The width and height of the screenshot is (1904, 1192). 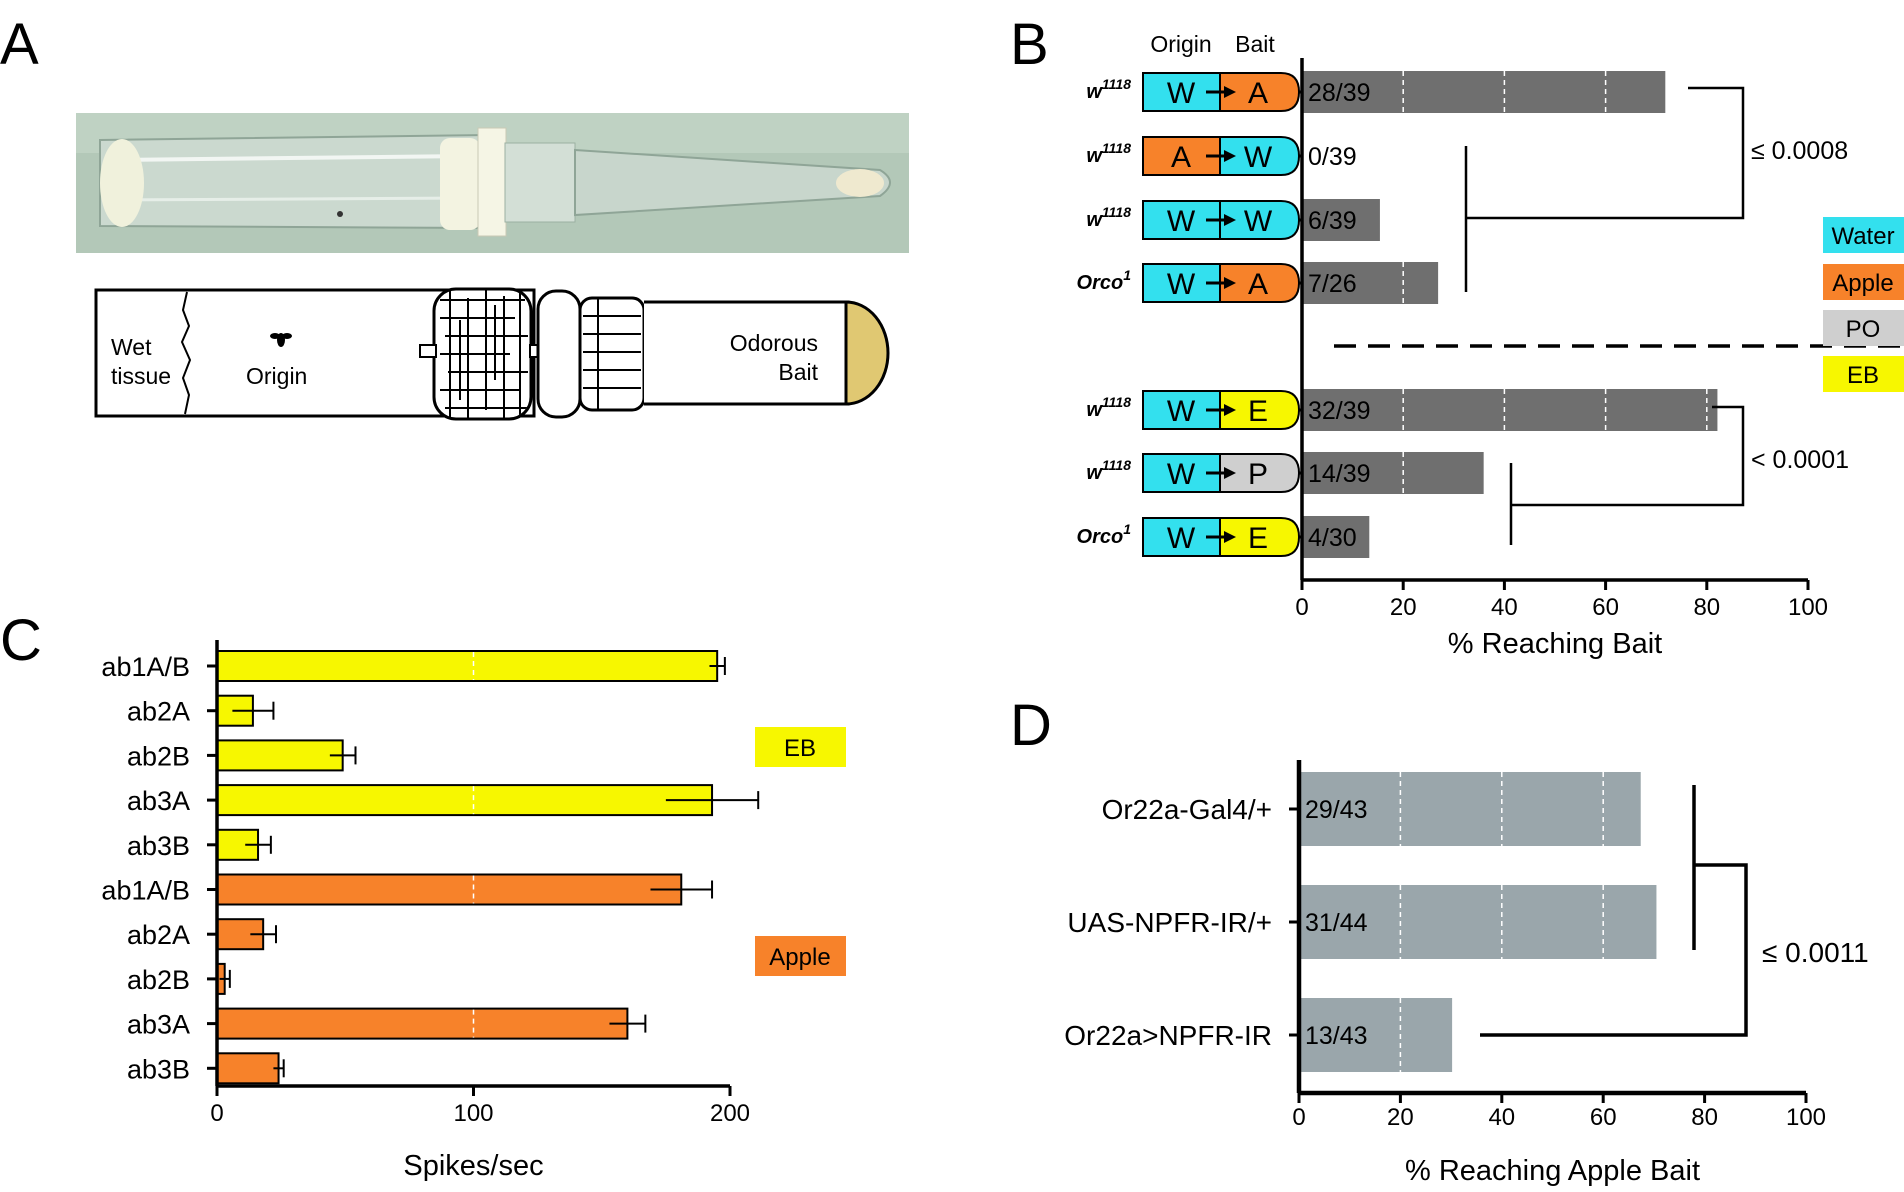 What do you see at coordinates (158, 801) in the screenshot?
I see `y-tick-label-4: ab3A` at bounding box center [158, 801].